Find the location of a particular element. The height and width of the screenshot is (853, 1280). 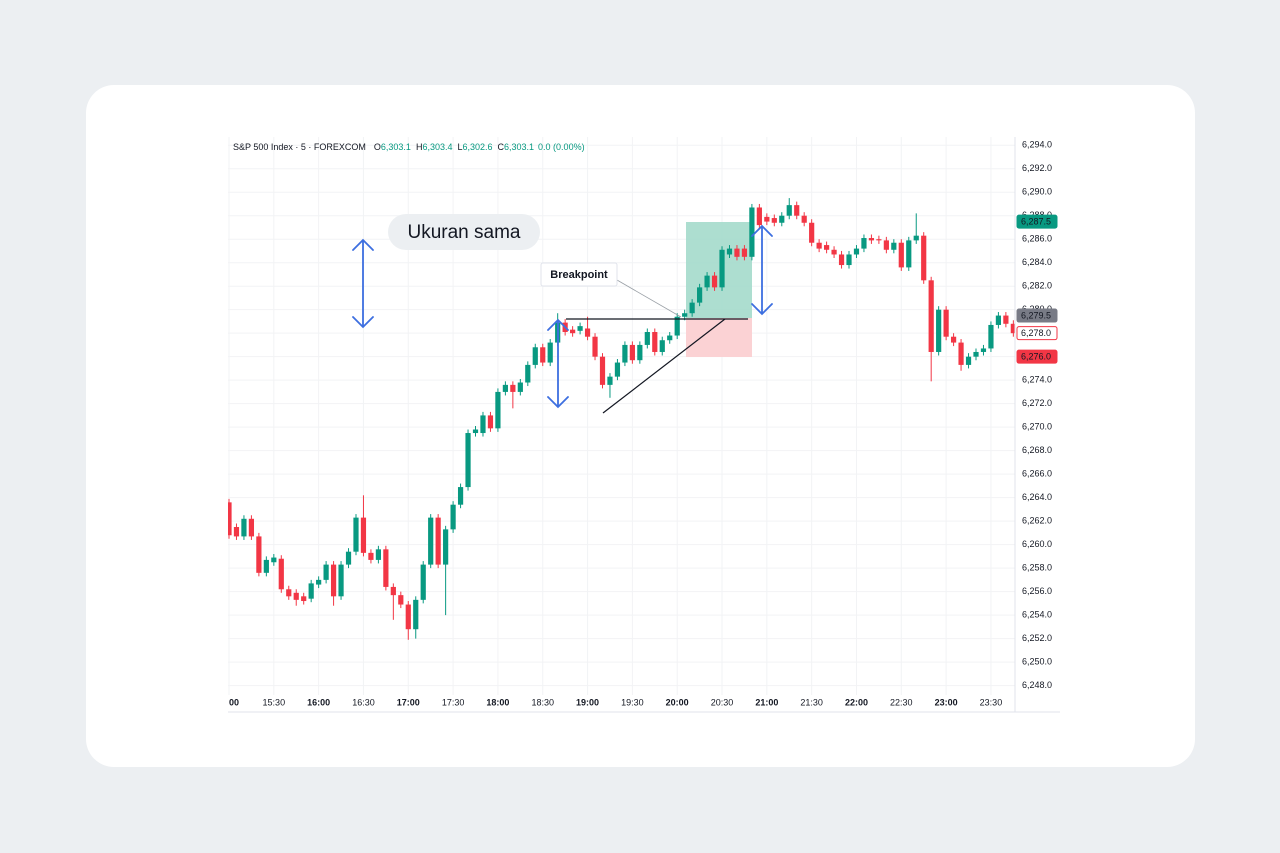

ohlc-value: 6,303.4 is located at coordinates (437, 147).